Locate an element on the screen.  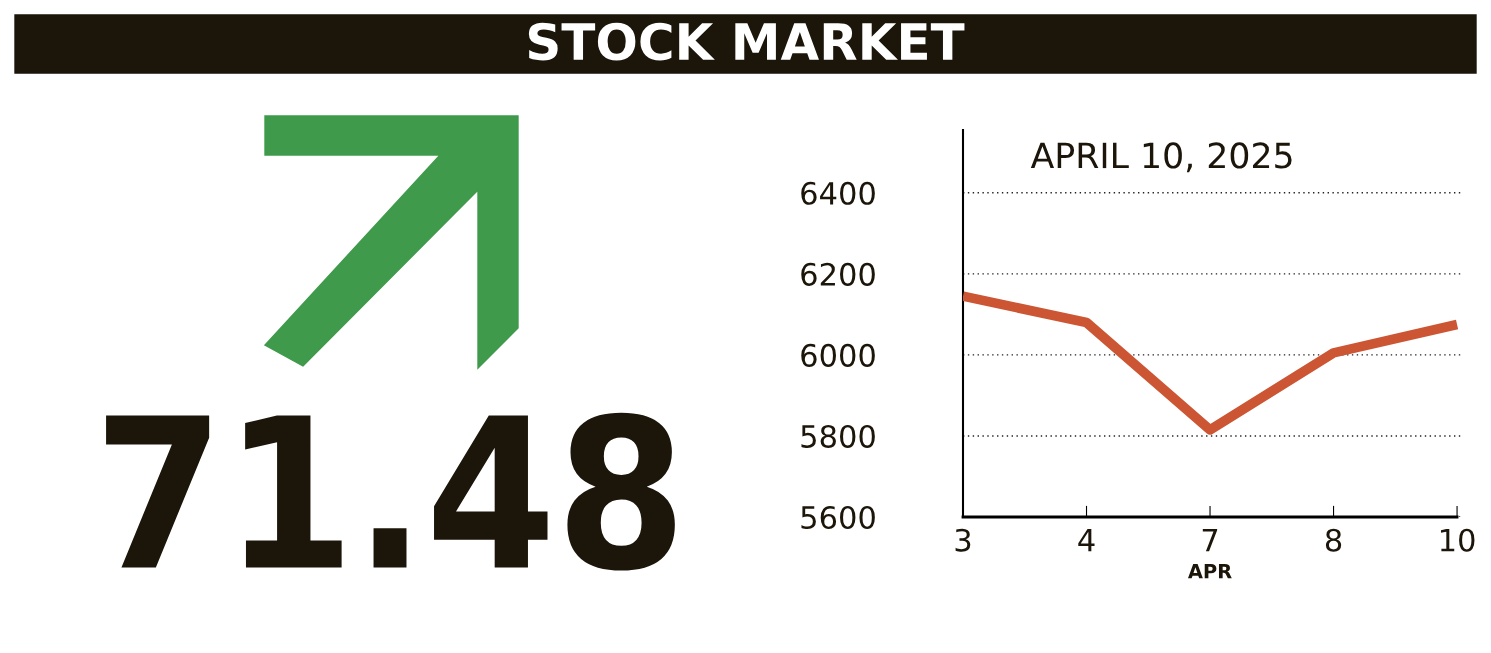
y-tick-label: 5800 is located at coordinates (838, 436).